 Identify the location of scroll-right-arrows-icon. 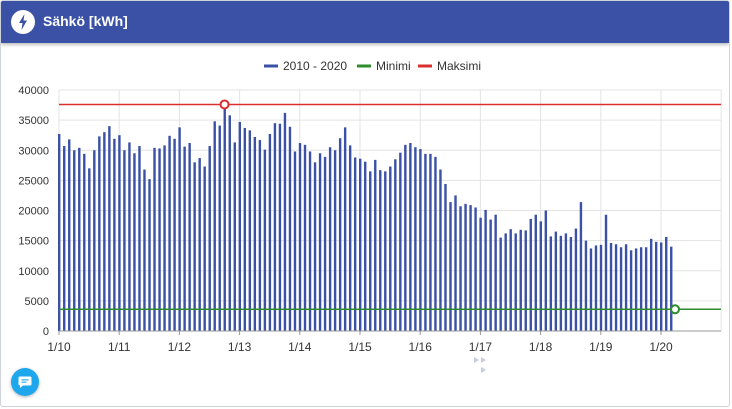
(482, 368).